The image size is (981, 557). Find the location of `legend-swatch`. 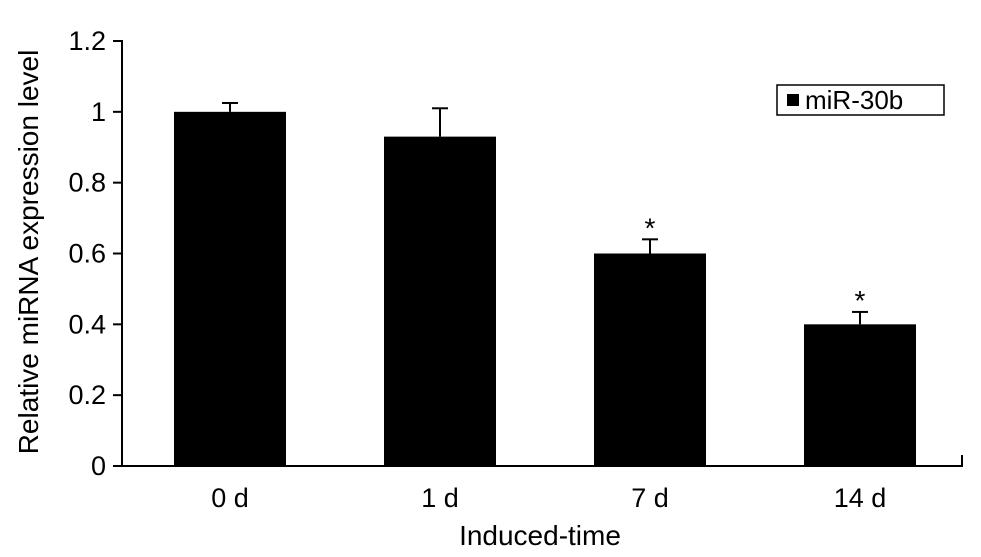

legend-swatch is located at coordinates (793, 100).